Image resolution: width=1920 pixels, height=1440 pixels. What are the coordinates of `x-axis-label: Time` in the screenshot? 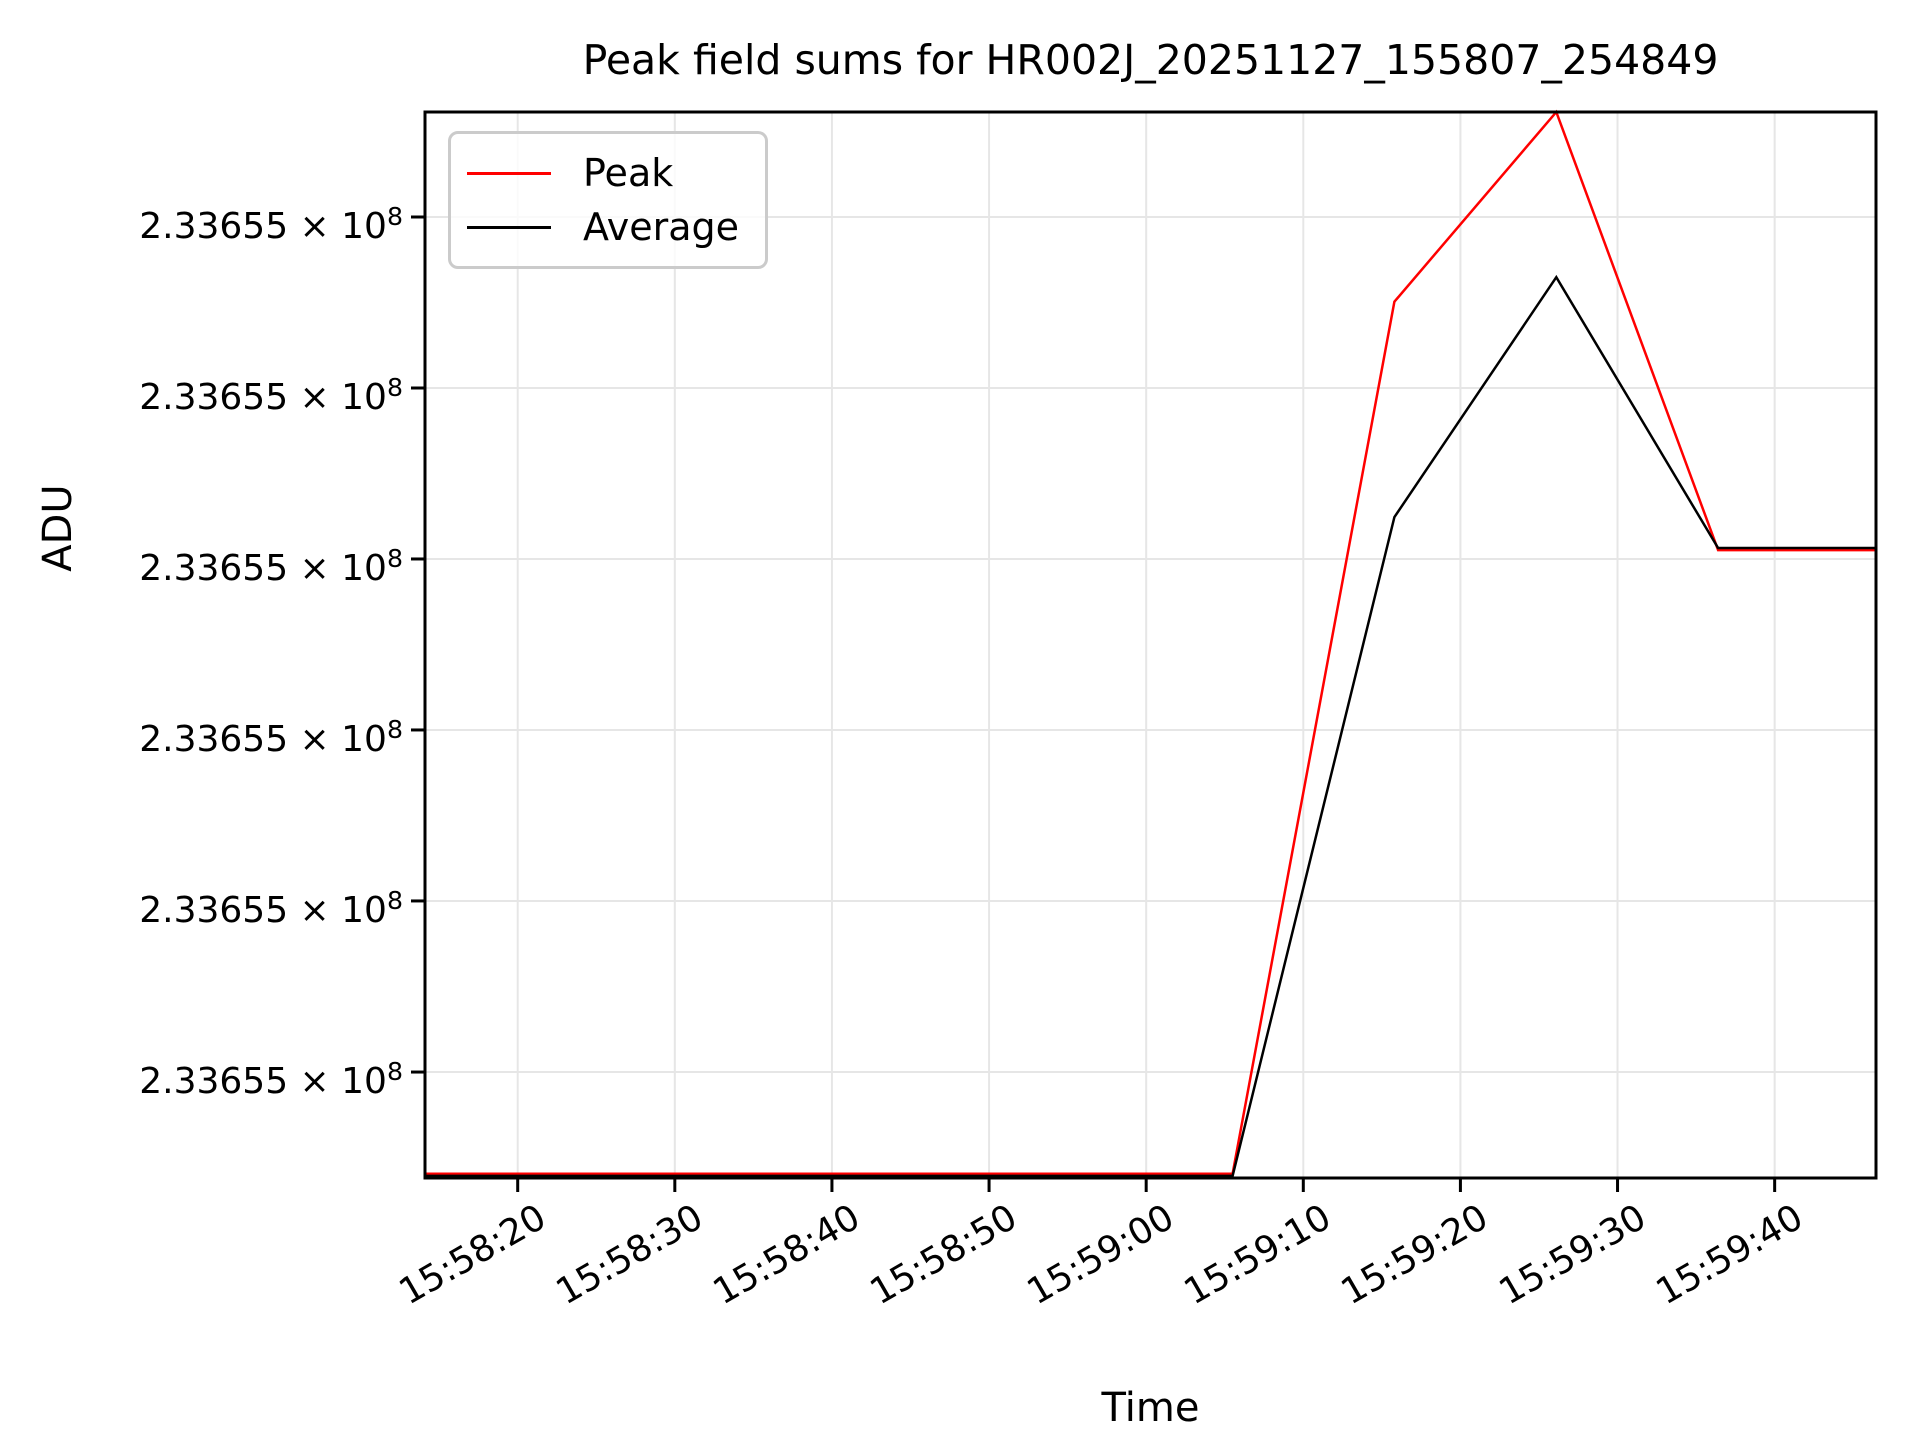 It's located at (1150, 1408).